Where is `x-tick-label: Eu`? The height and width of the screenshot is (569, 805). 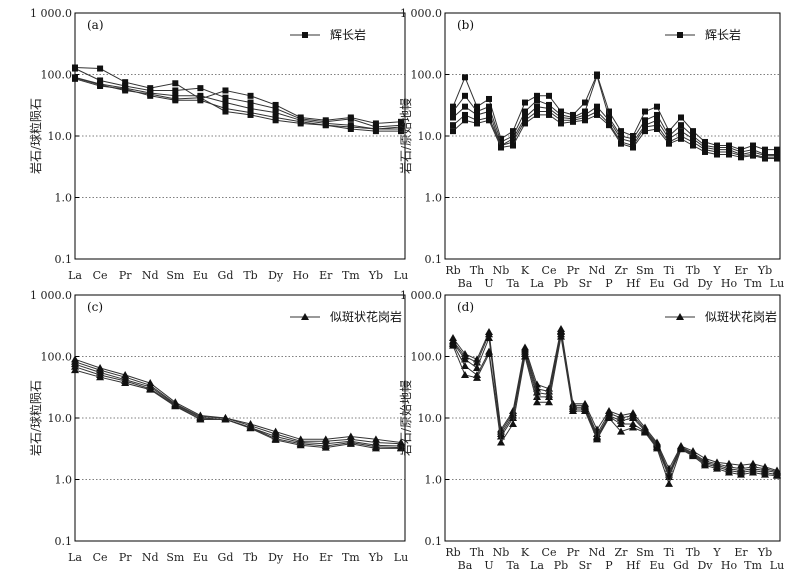
x-tick-label: Eu is located at coordinates (656, 283).